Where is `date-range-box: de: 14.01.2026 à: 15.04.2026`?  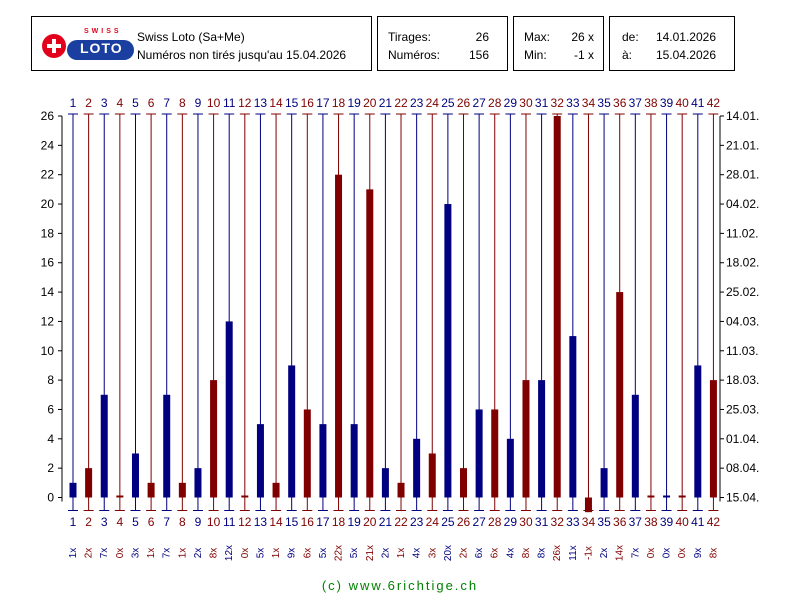
date-range-box: de: 14.01.2026 à: 15.04.2026 is located at coordinates (672, 43).